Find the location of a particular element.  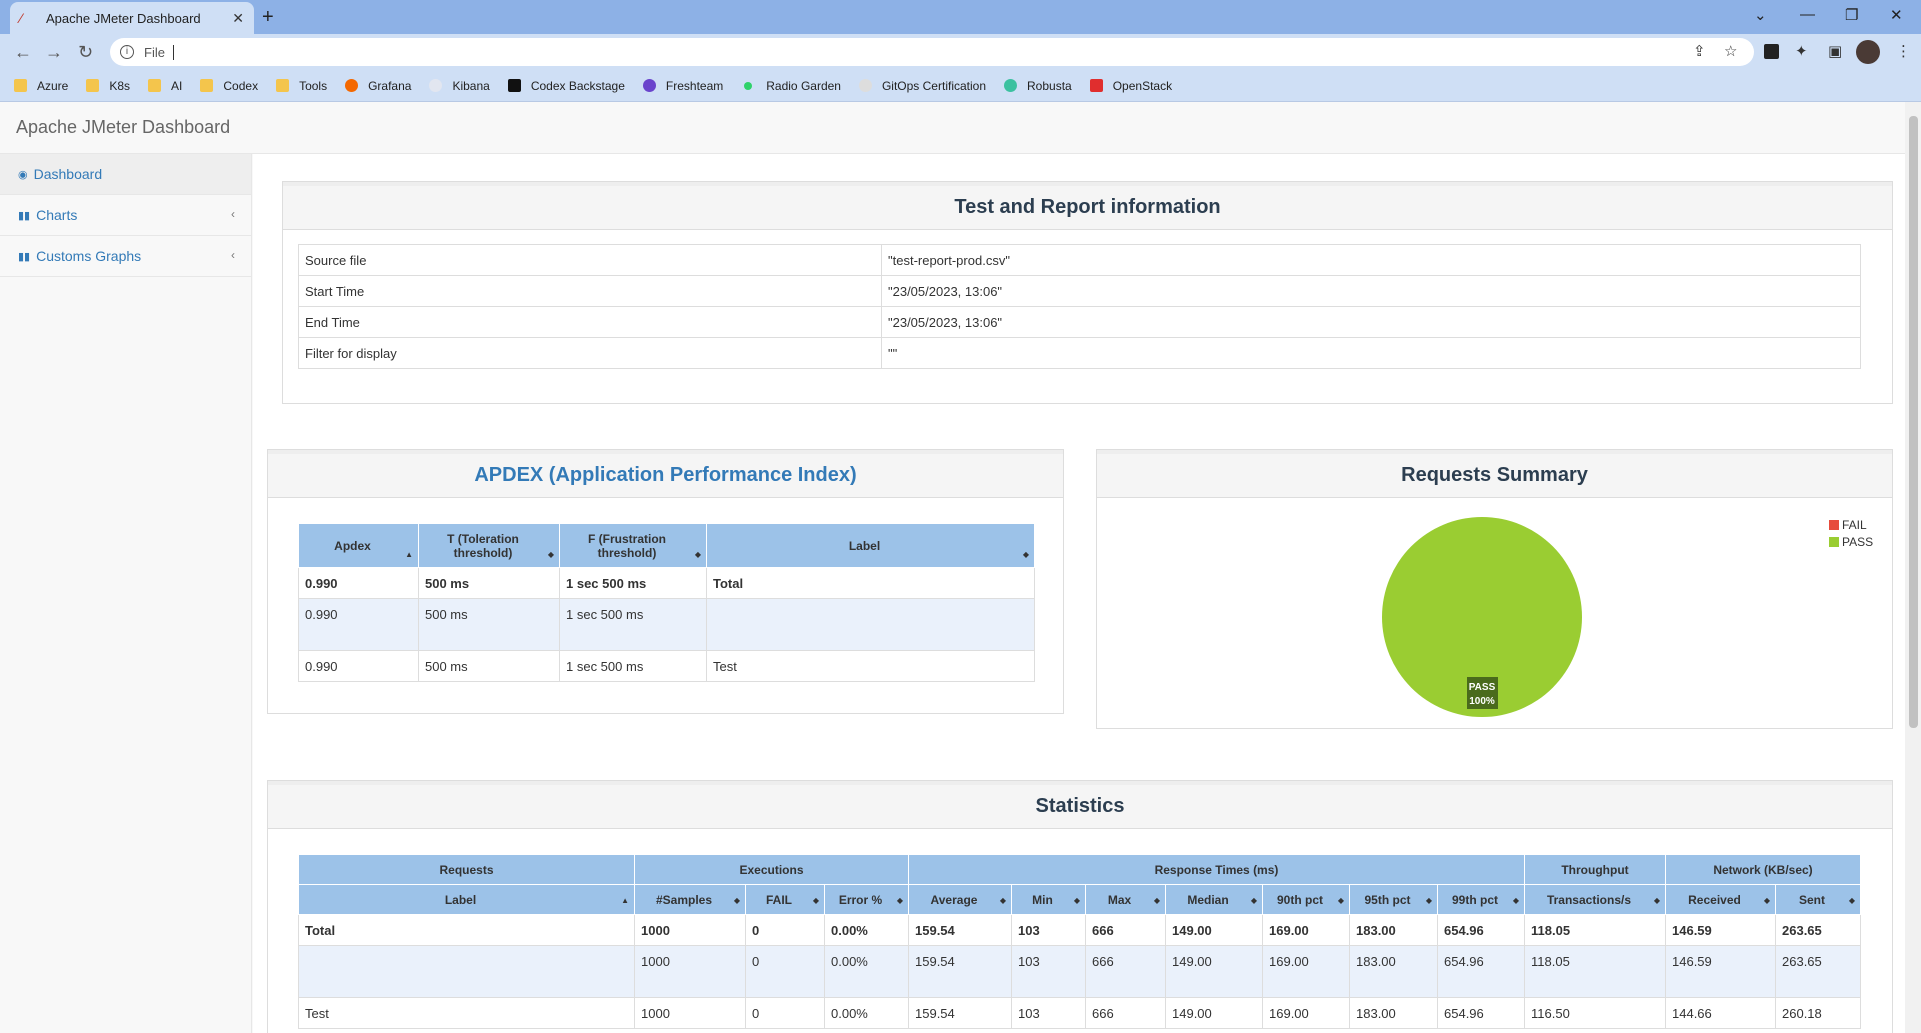

scrollbar-thumb is located at coordinates (1913, 422).